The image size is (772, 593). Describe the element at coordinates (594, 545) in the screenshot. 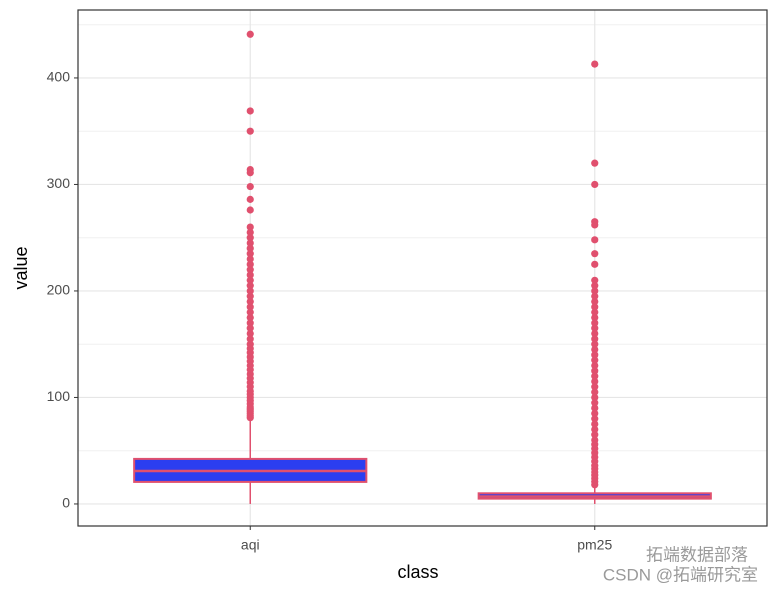

I see `x-tick-label: pm25` at that location.